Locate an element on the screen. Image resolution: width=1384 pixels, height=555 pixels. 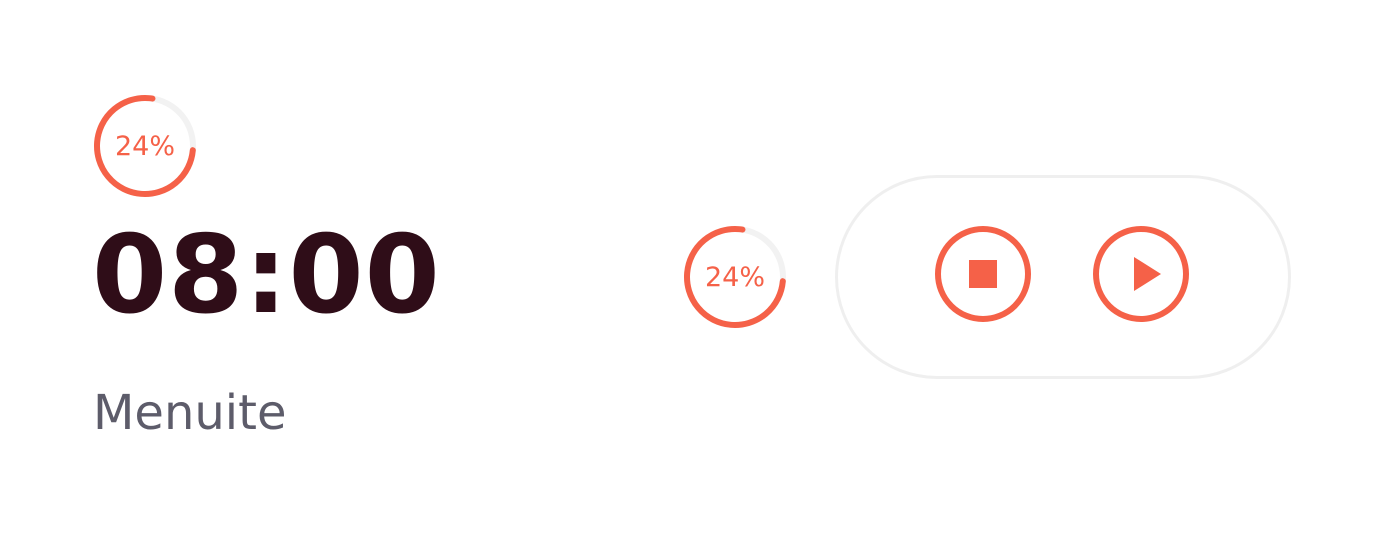
stop-square-icon is located at coordinates (983, 274).